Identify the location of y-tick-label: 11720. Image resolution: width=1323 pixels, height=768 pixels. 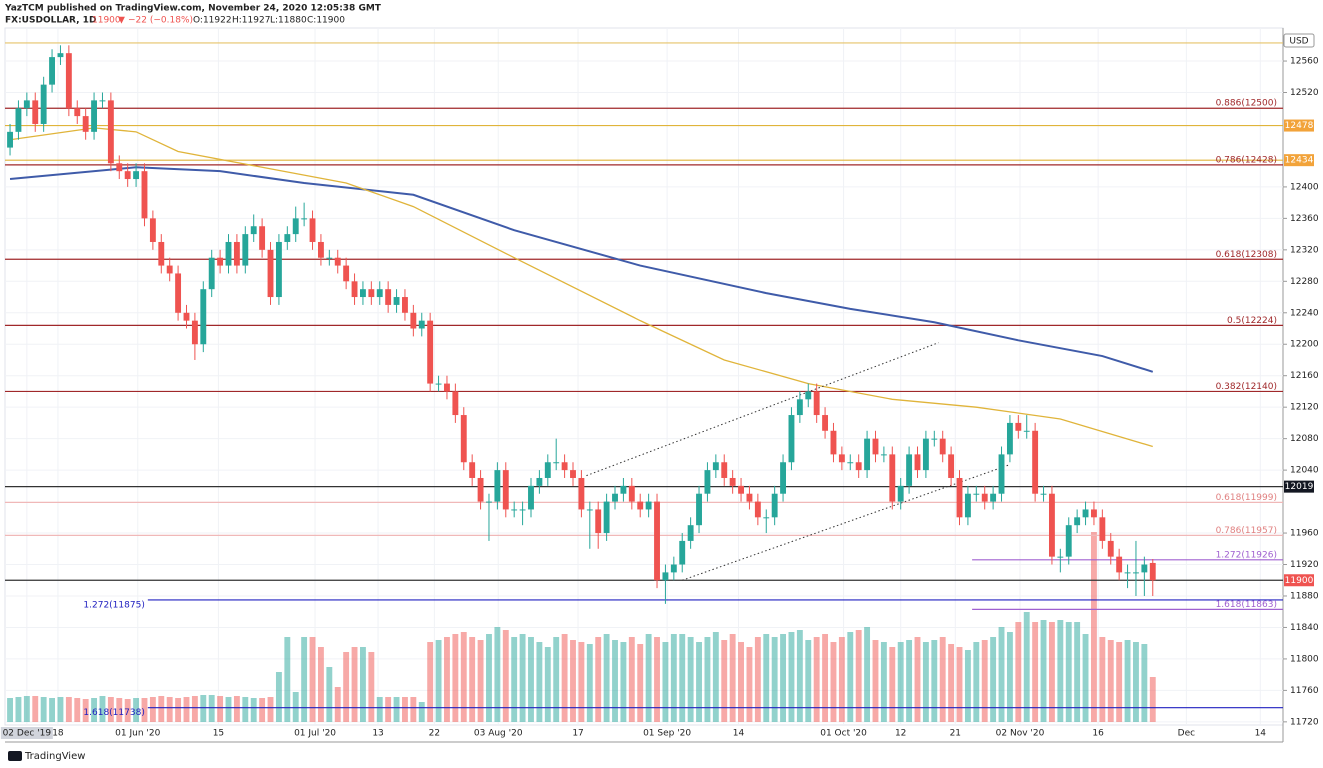
(1304, 722).